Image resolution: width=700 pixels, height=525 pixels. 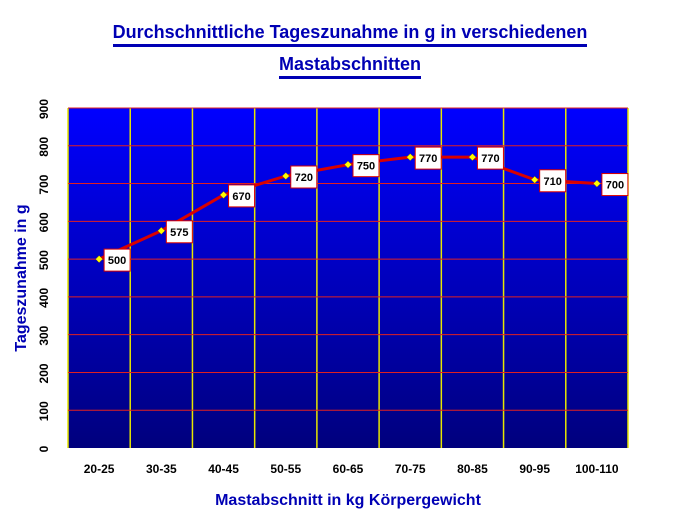 I want to click on x-tick-label: 40-45, so click(x=223, y=469).